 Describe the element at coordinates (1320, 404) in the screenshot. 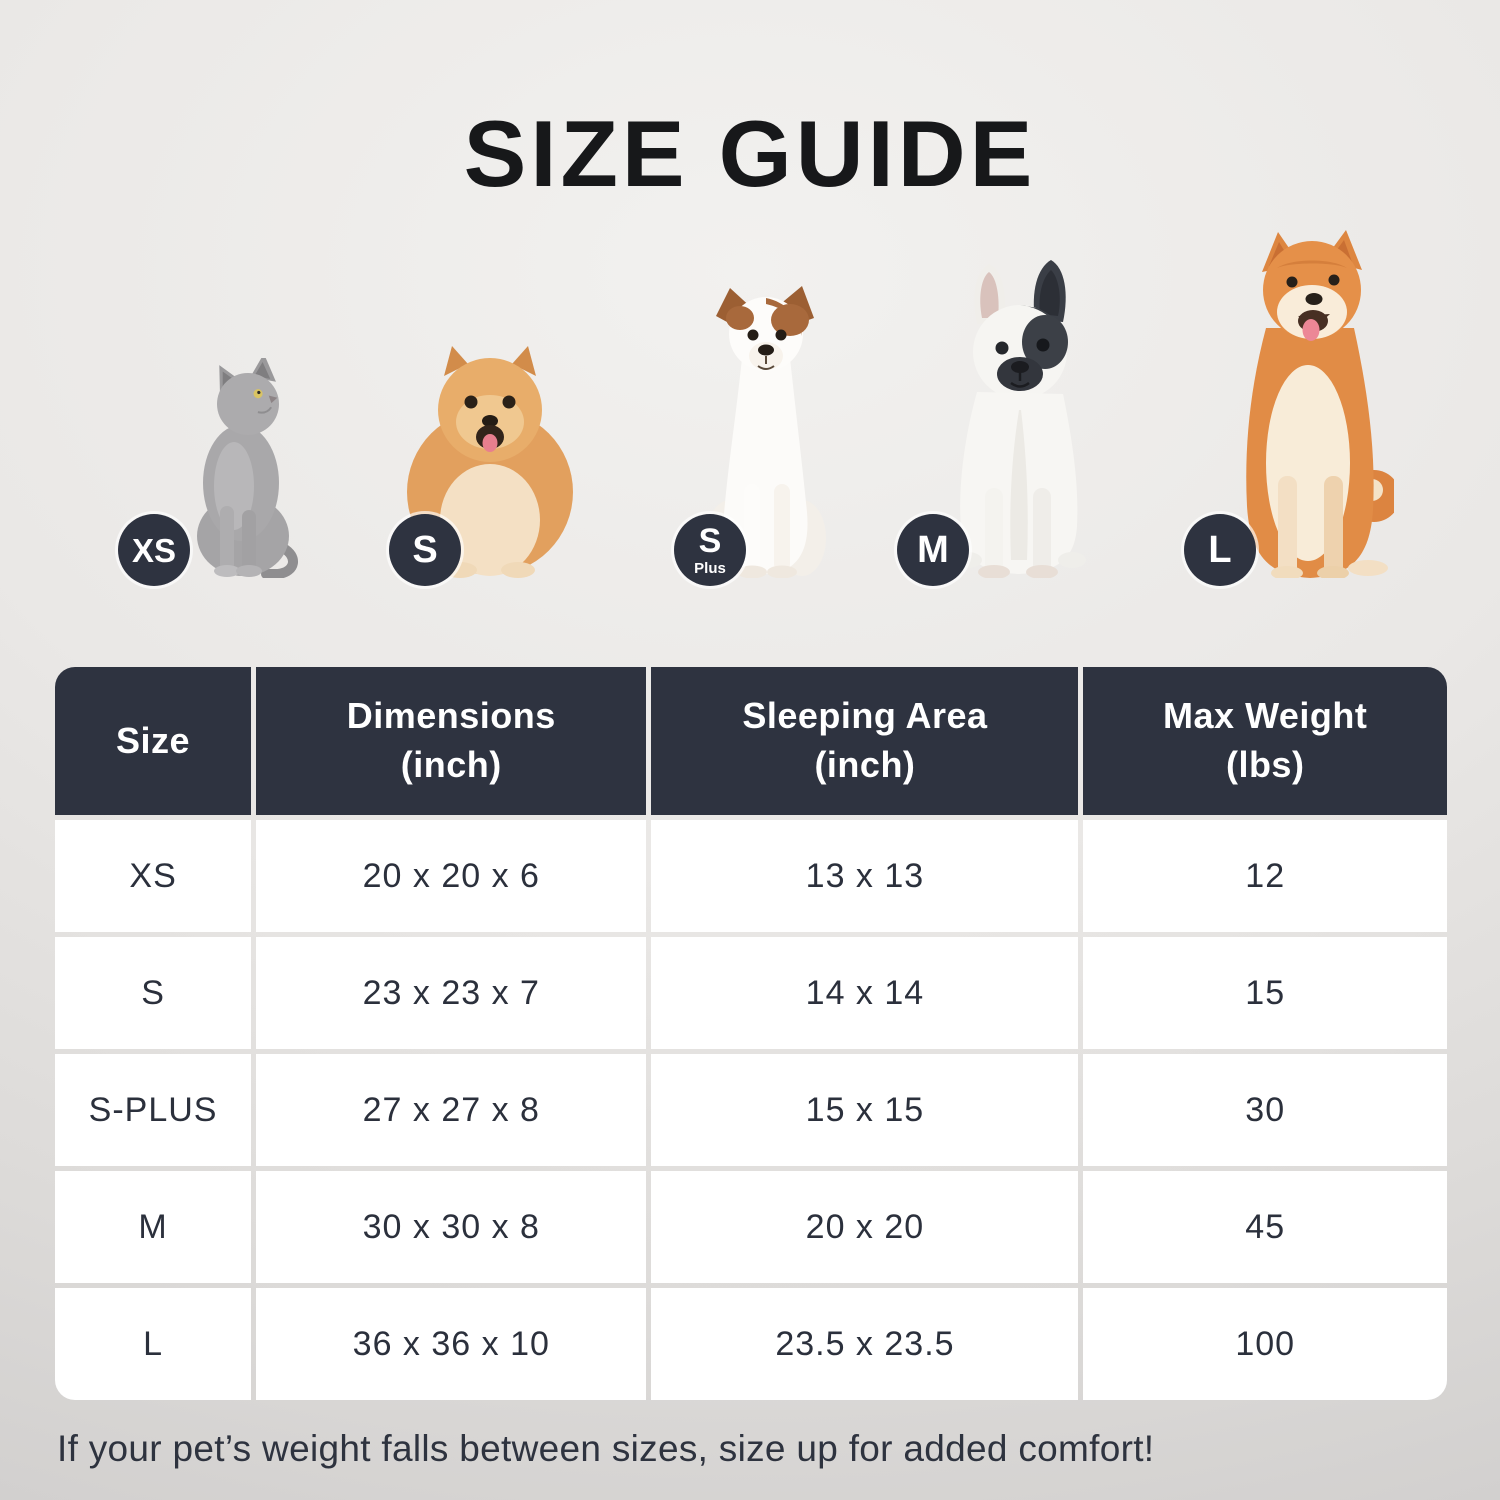

I see `shiba-inu-icon` at that location.